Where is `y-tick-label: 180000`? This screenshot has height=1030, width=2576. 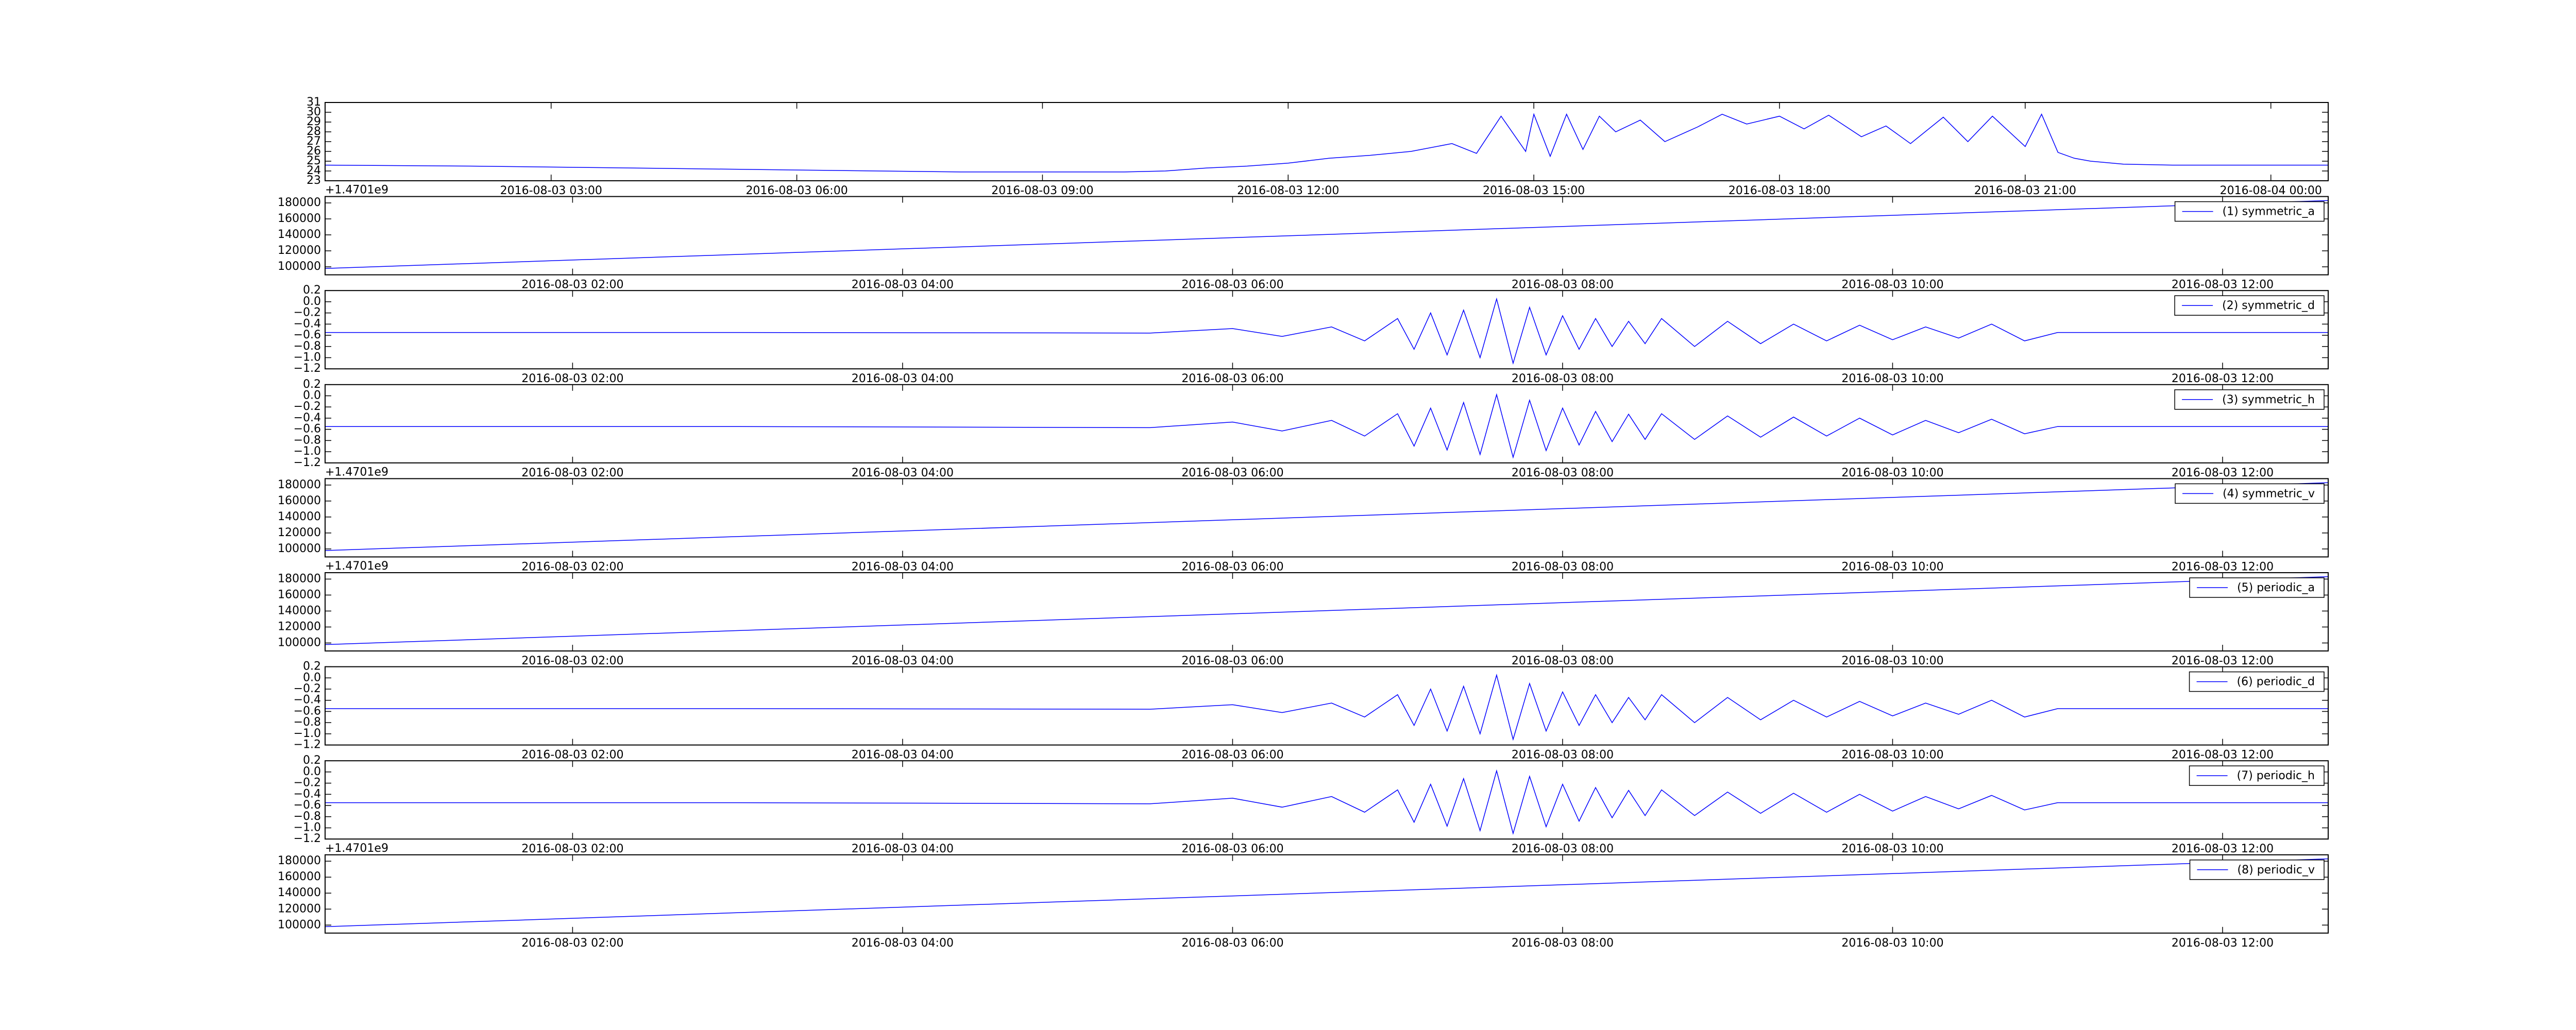 y-tick-label: 180000 is located at coordinates (299, 860).